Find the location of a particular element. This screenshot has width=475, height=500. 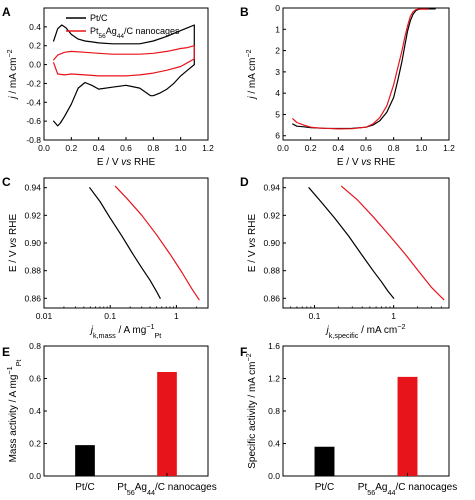

y-tick-label: -0.6 is located at coordinates (33, 121).